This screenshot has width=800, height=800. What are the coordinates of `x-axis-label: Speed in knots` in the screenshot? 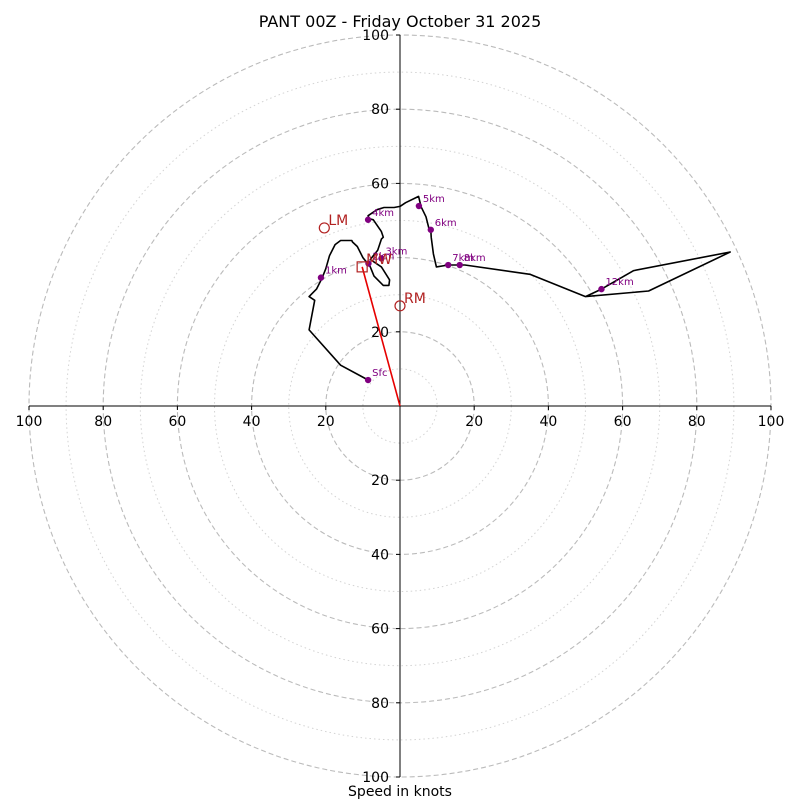 It's located at (400, 792).